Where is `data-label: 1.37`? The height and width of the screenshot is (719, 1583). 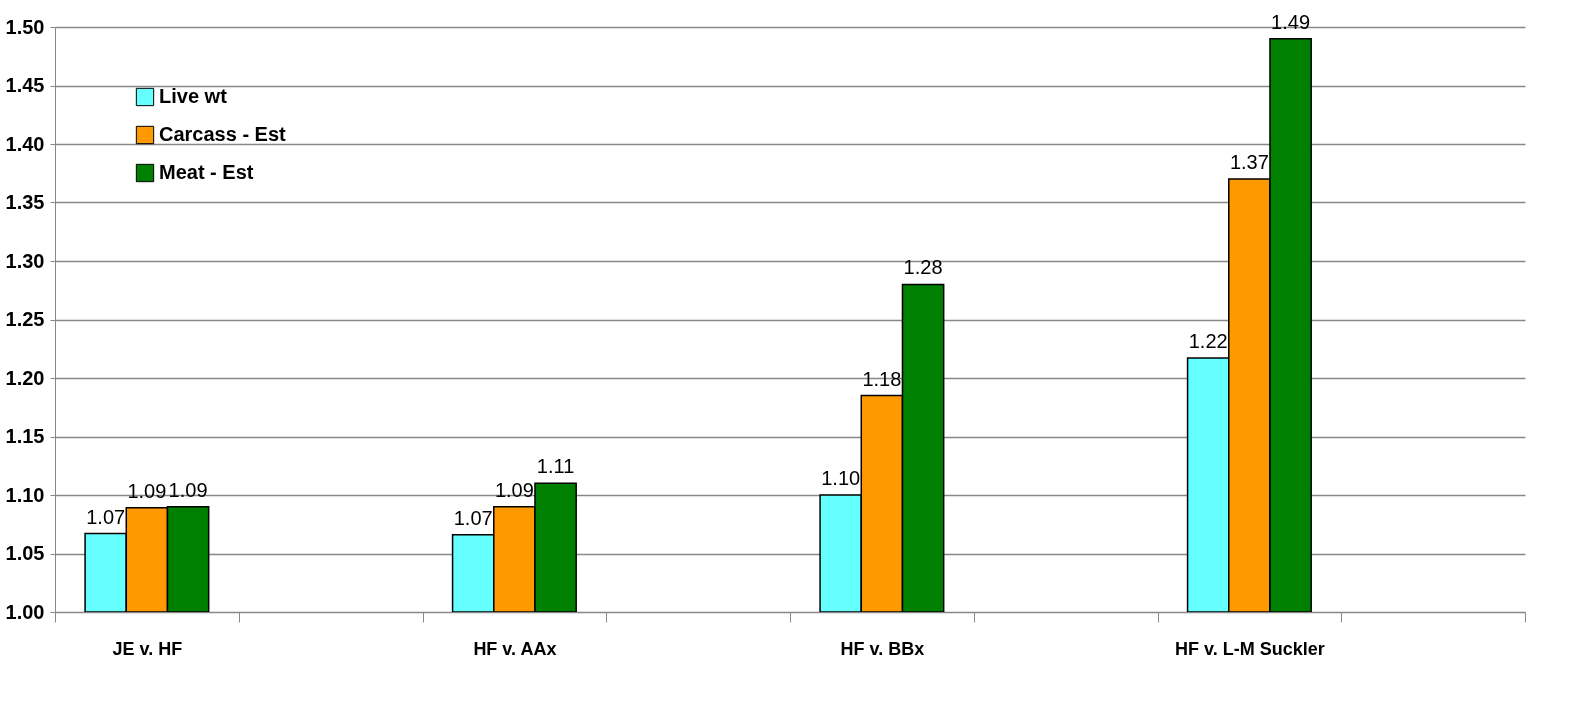
data-label: 1.37 is located at coordinates (1249, 162).